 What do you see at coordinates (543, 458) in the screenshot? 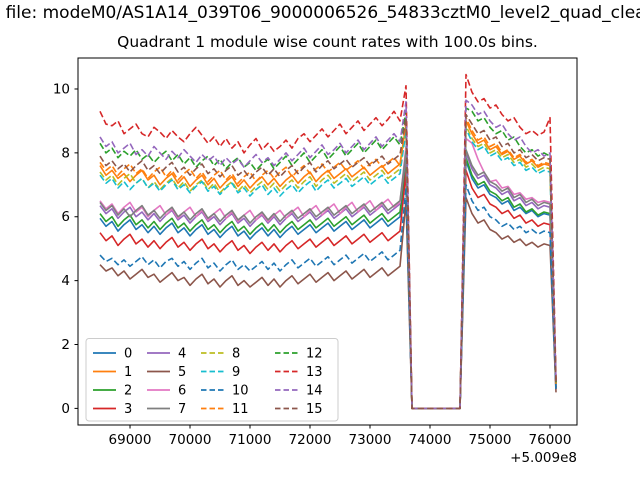
I see `x-axis-offset-label: +5.009e8` at bounding box center [543, 458].